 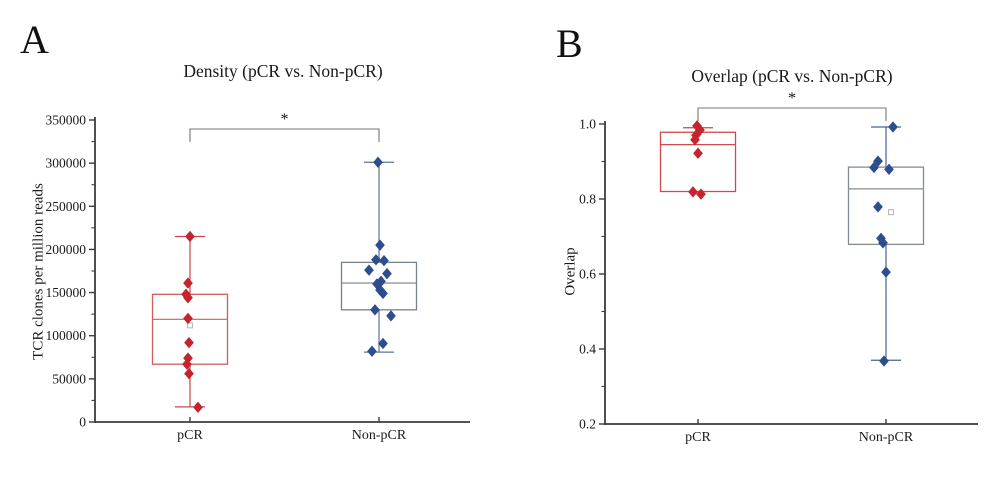 What do you see at coordinates (792, 76) in the screenshot?
I see `panel-b-title: Overlap (pCR vs. Non-pCR)` at bounding box center [792, 76].